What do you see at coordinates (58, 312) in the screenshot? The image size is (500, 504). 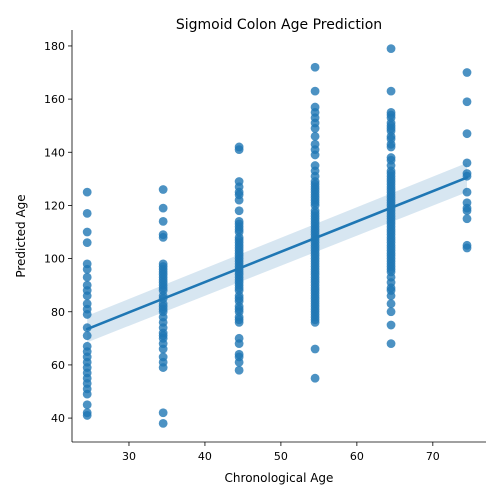 I see `y-tick-label: 80` at bounding box center [58, 312].